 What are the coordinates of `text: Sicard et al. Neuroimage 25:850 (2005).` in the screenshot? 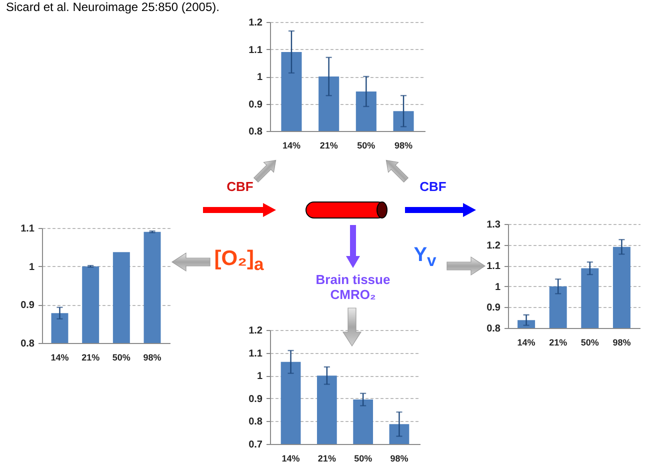 It's located at (113, 7).